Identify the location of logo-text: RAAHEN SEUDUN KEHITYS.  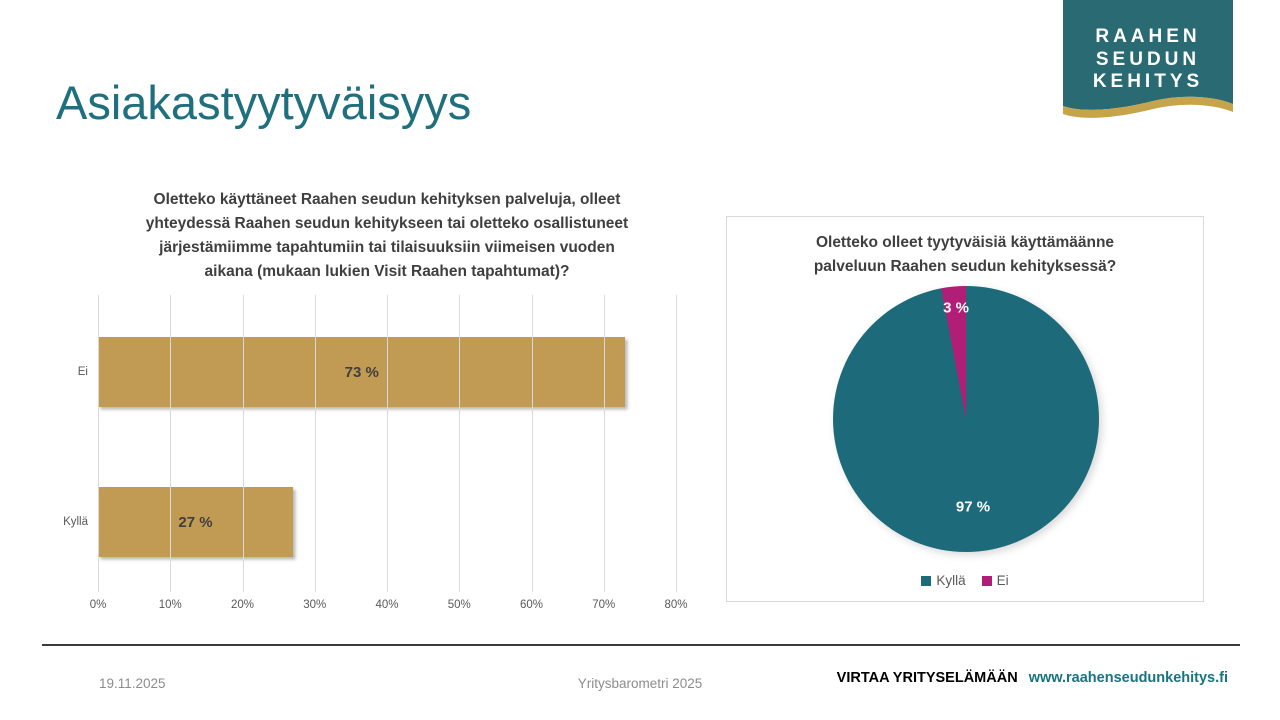
(1148, 60).